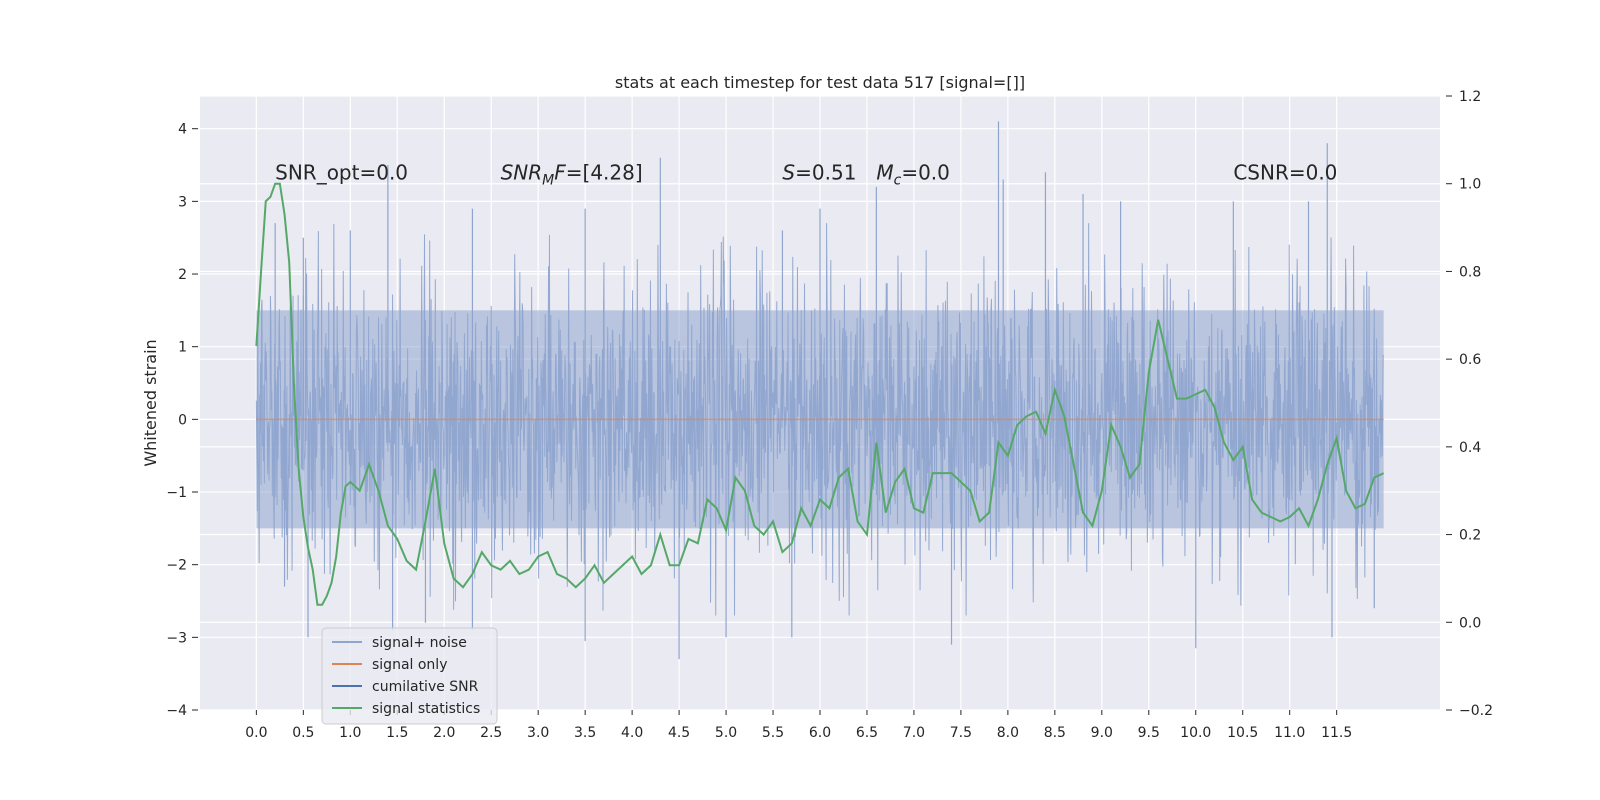  I want to click on legend-label: signal only, so click(409, 665).